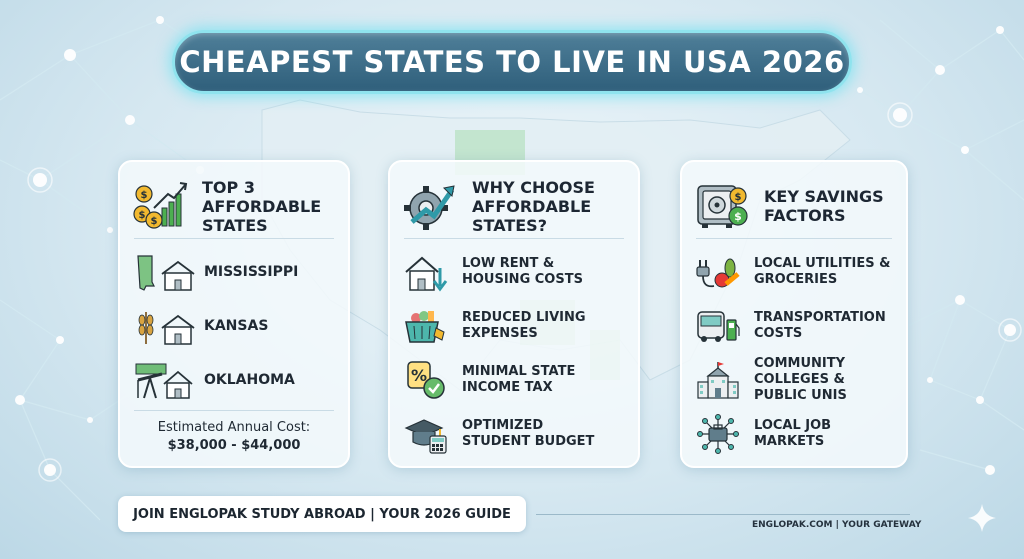 This screenshot has height=559, width=1024. I want to click on panel-heading: KEY SAVINGS FACTORS, so click(824, 206).